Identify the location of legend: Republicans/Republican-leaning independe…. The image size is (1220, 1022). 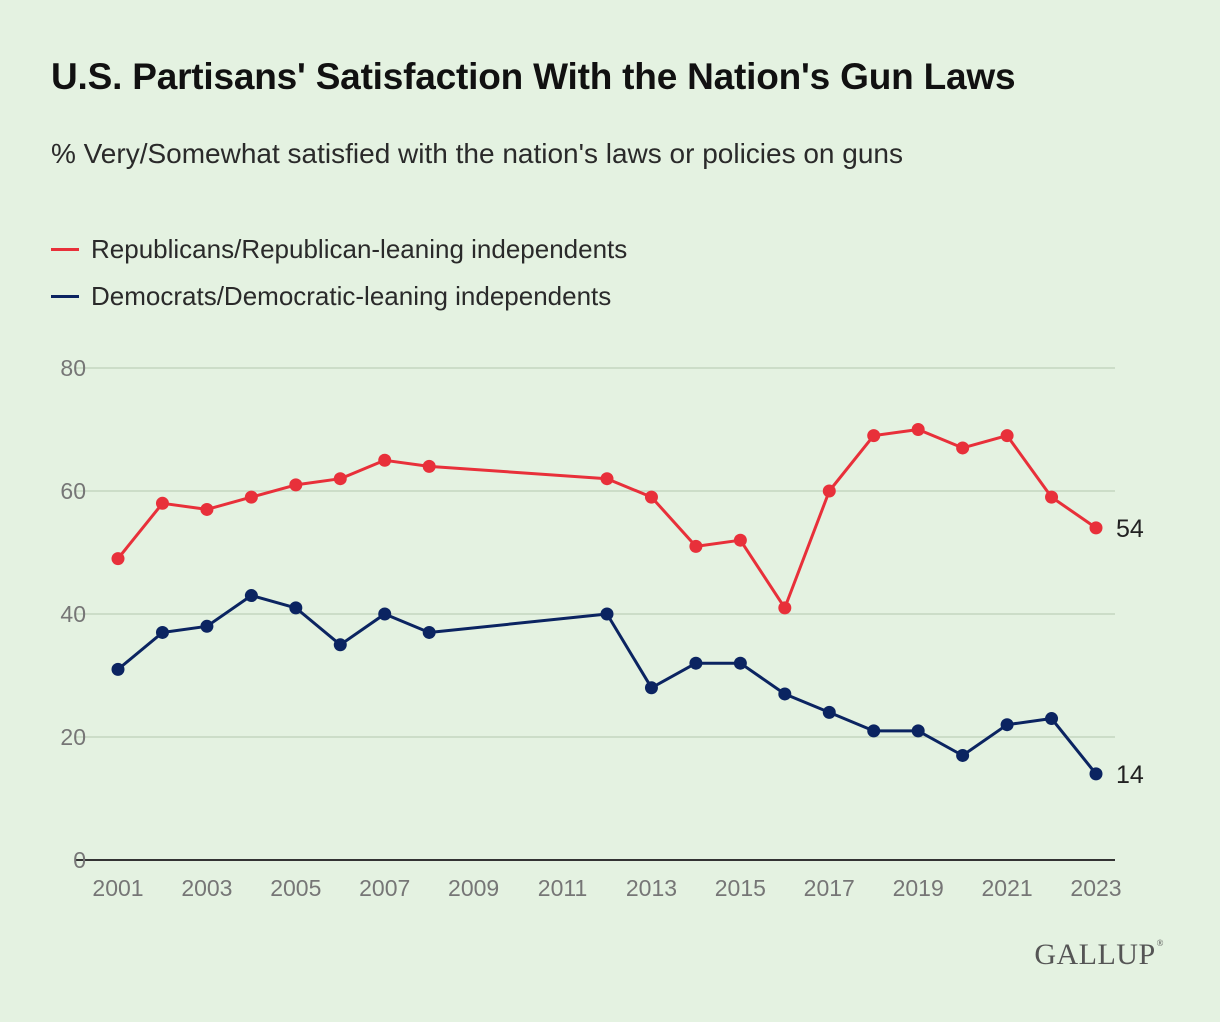
(339, 273).